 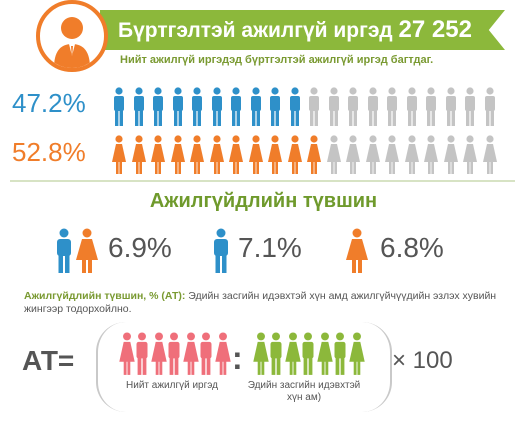 What do you see at coordinates (262, 181) in the screenshot?
I see `section-divider` at bounding box center [262, 181].